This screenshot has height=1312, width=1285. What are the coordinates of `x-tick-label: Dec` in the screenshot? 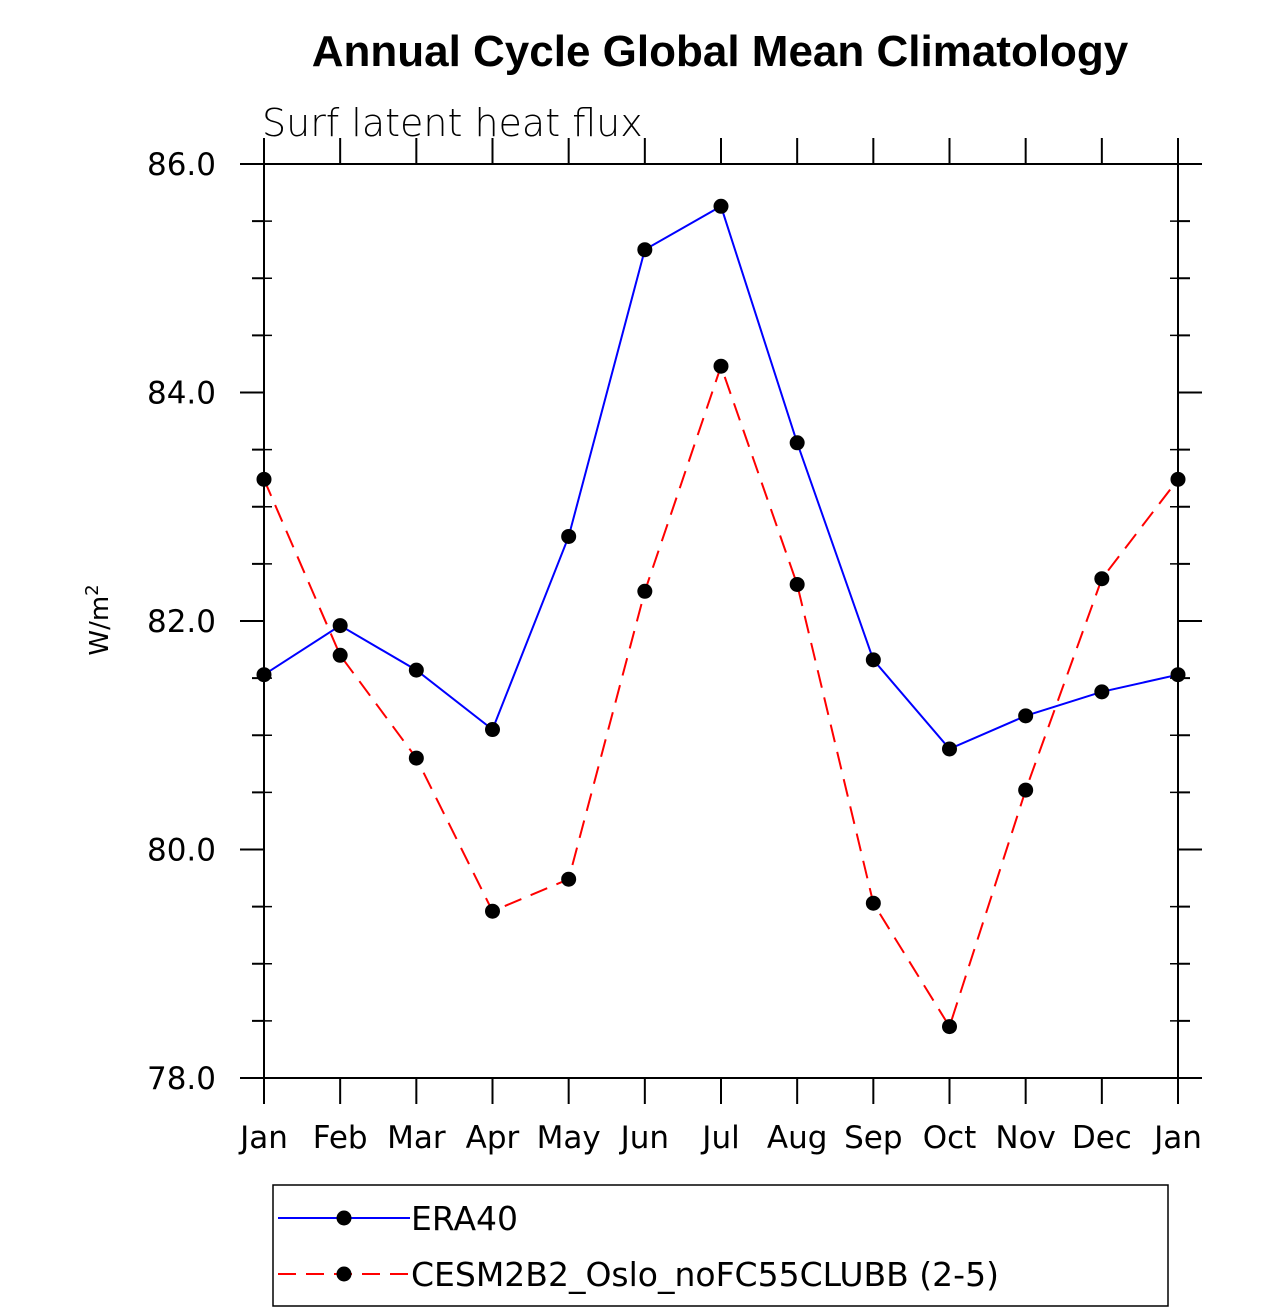 It's located at (1102, 1138).